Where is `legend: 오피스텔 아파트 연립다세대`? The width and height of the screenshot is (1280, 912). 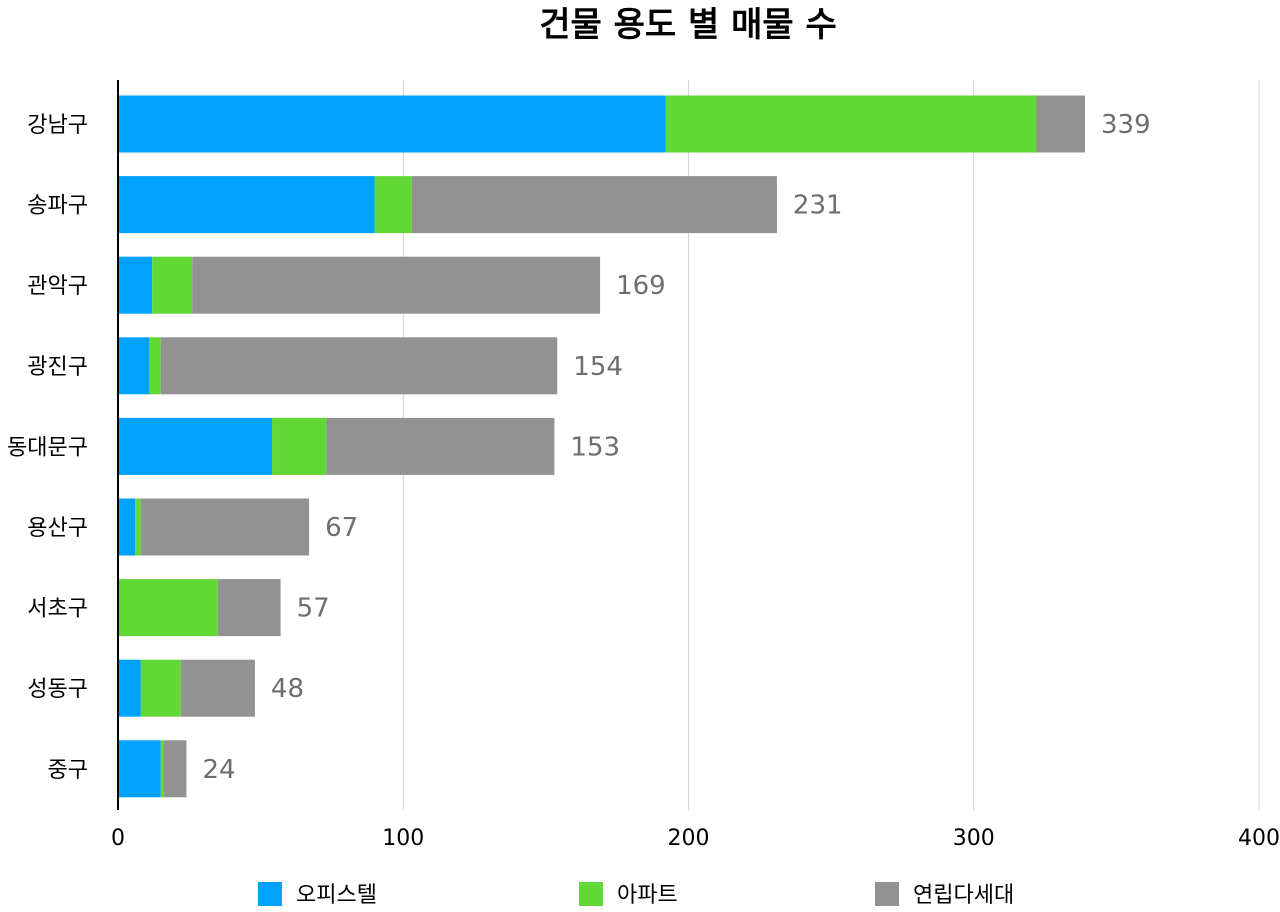 legend: 오피스텔 아파트 연립다세대 is located at coordinates (636, 895).